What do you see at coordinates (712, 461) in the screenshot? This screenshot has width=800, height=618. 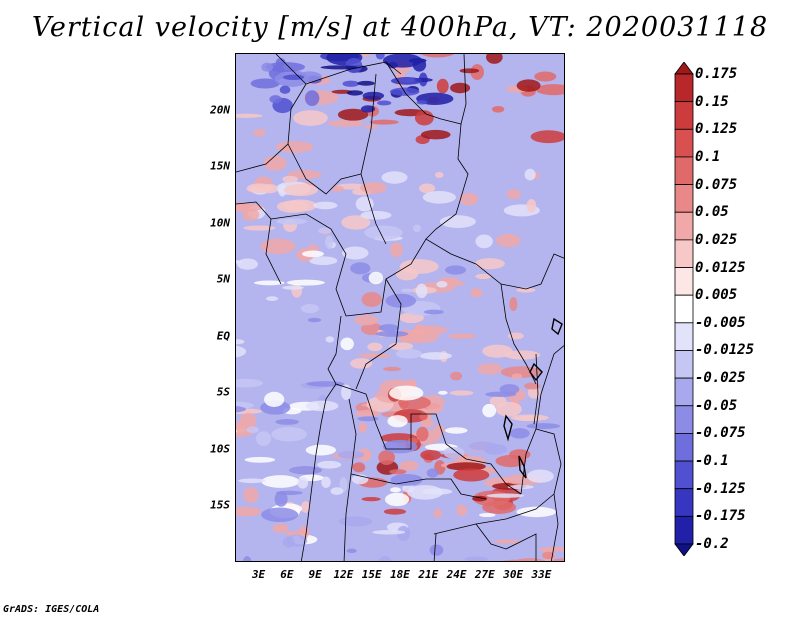 I see `colorbar-label: -0.1` at bounding box center [712, 461].